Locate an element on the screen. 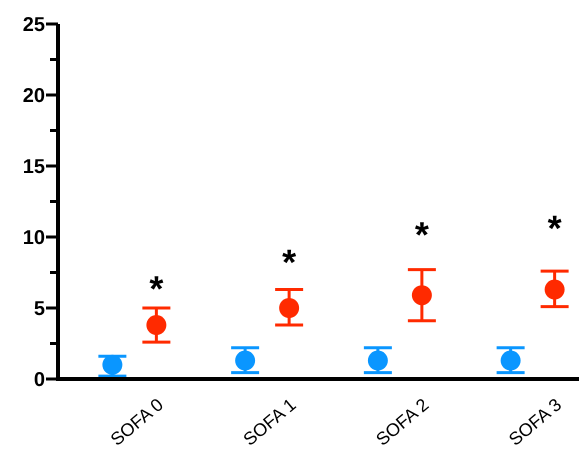 This screenshot has width=579, height=470. y-tick-label: 15 is located at coordinates (33, 167).